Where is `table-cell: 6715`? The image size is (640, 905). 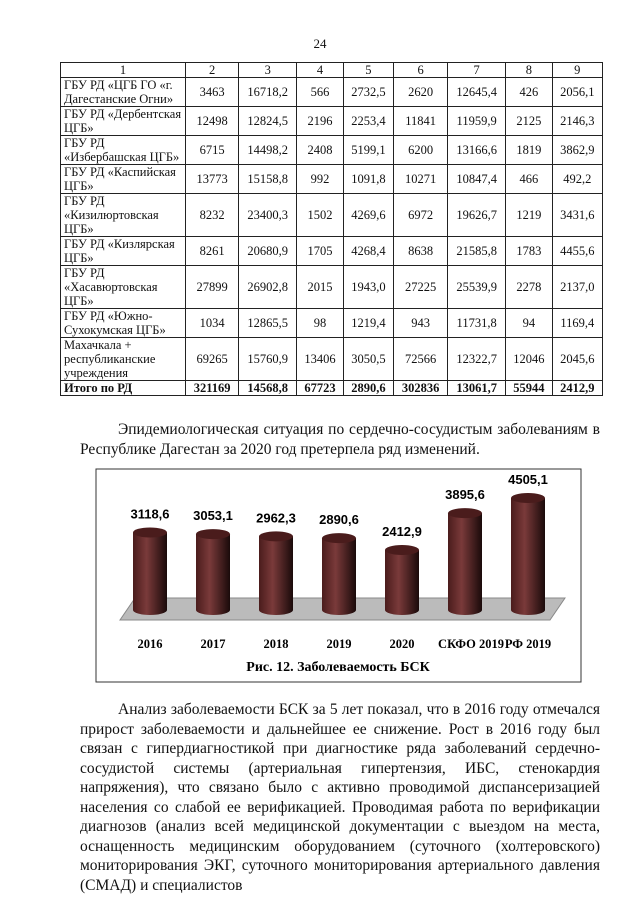
table-cell: 6715 is located at coordinates (212, 150).